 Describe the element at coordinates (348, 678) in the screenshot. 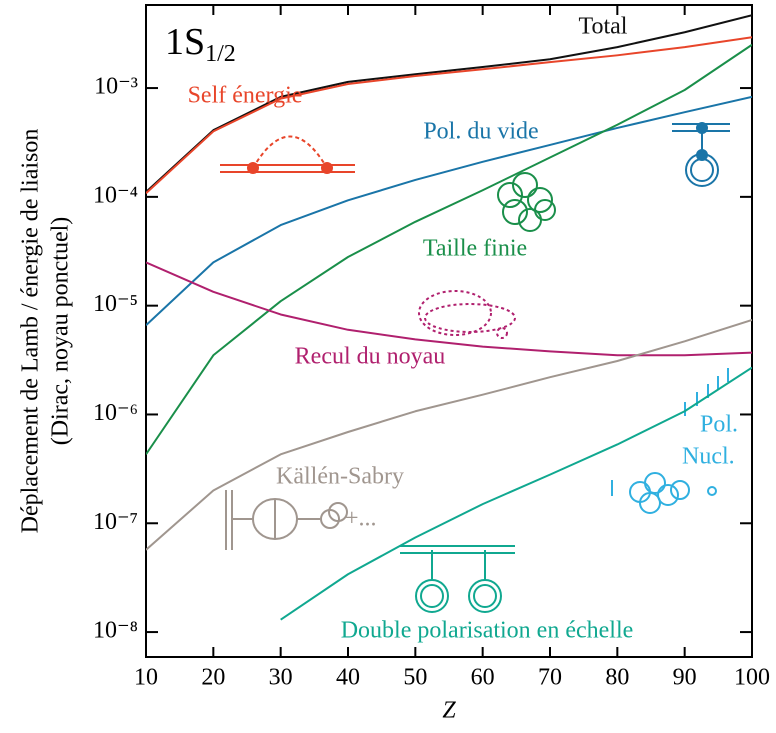

I see `x-tick-label: 40` at that location.